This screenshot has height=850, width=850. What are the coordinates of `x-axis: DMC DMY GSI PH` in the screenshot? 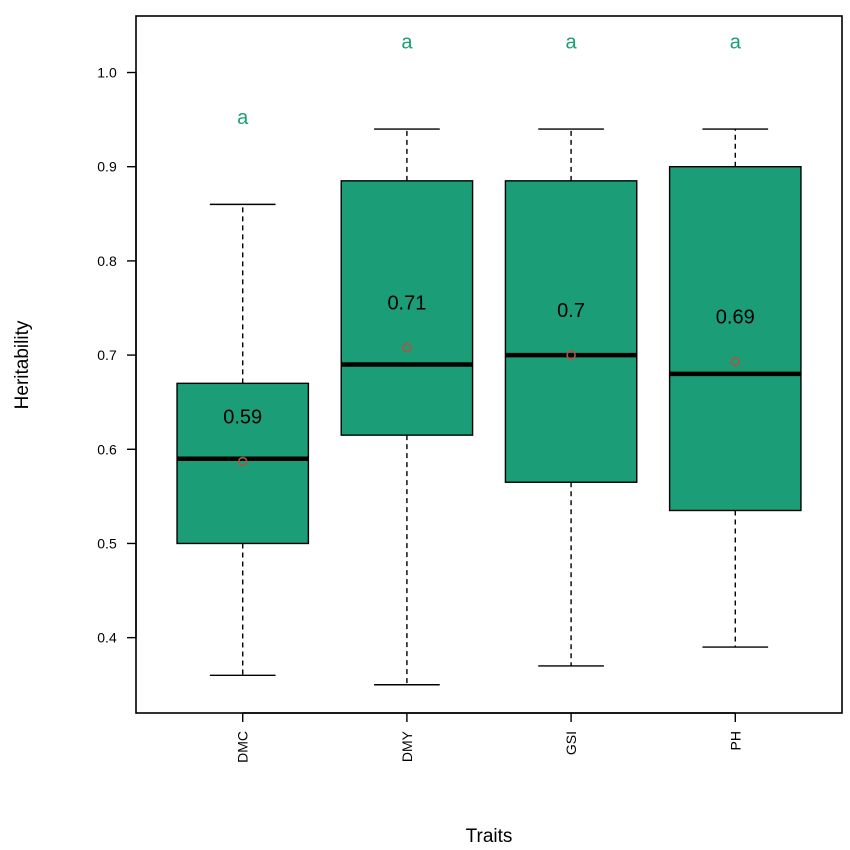 It's located at (489, 737).